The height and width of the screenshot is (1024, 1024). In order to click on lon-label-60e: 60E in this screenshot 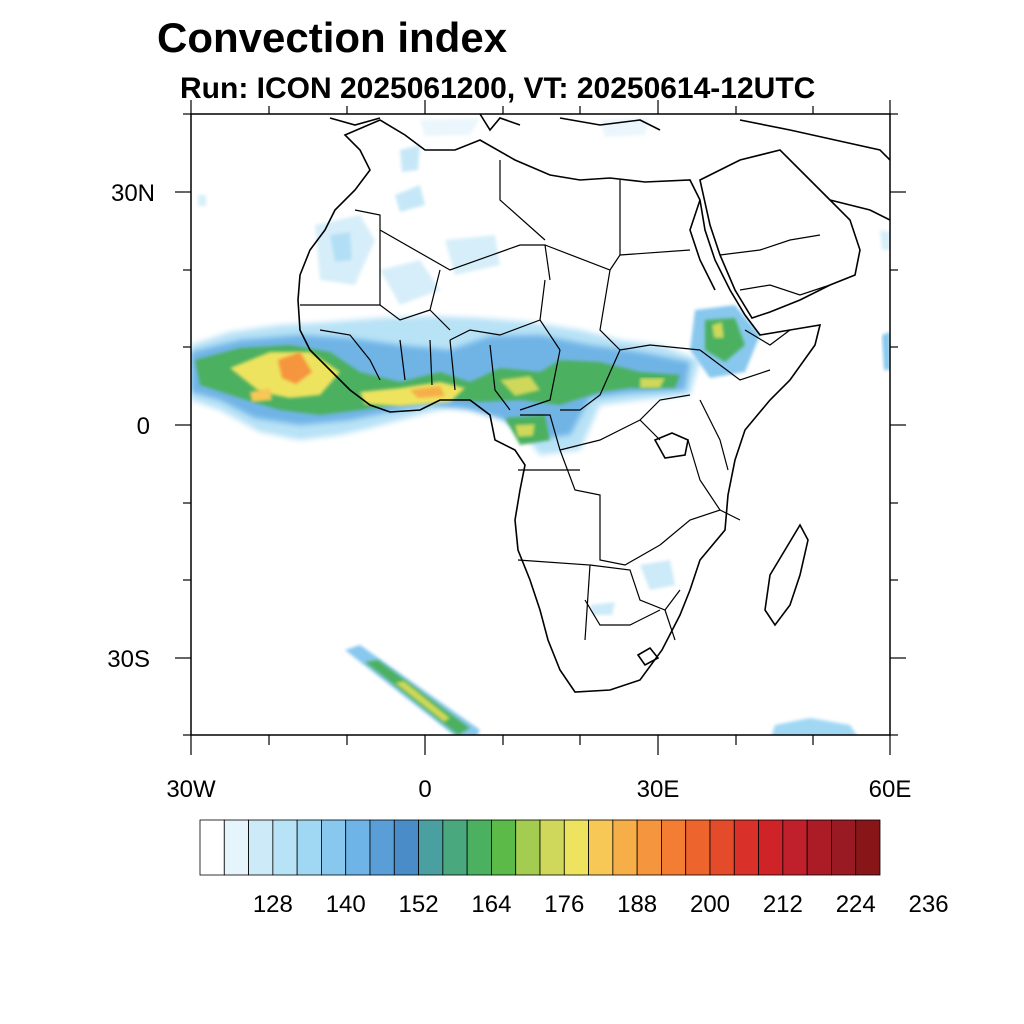, I will do `click(890, 789)`.